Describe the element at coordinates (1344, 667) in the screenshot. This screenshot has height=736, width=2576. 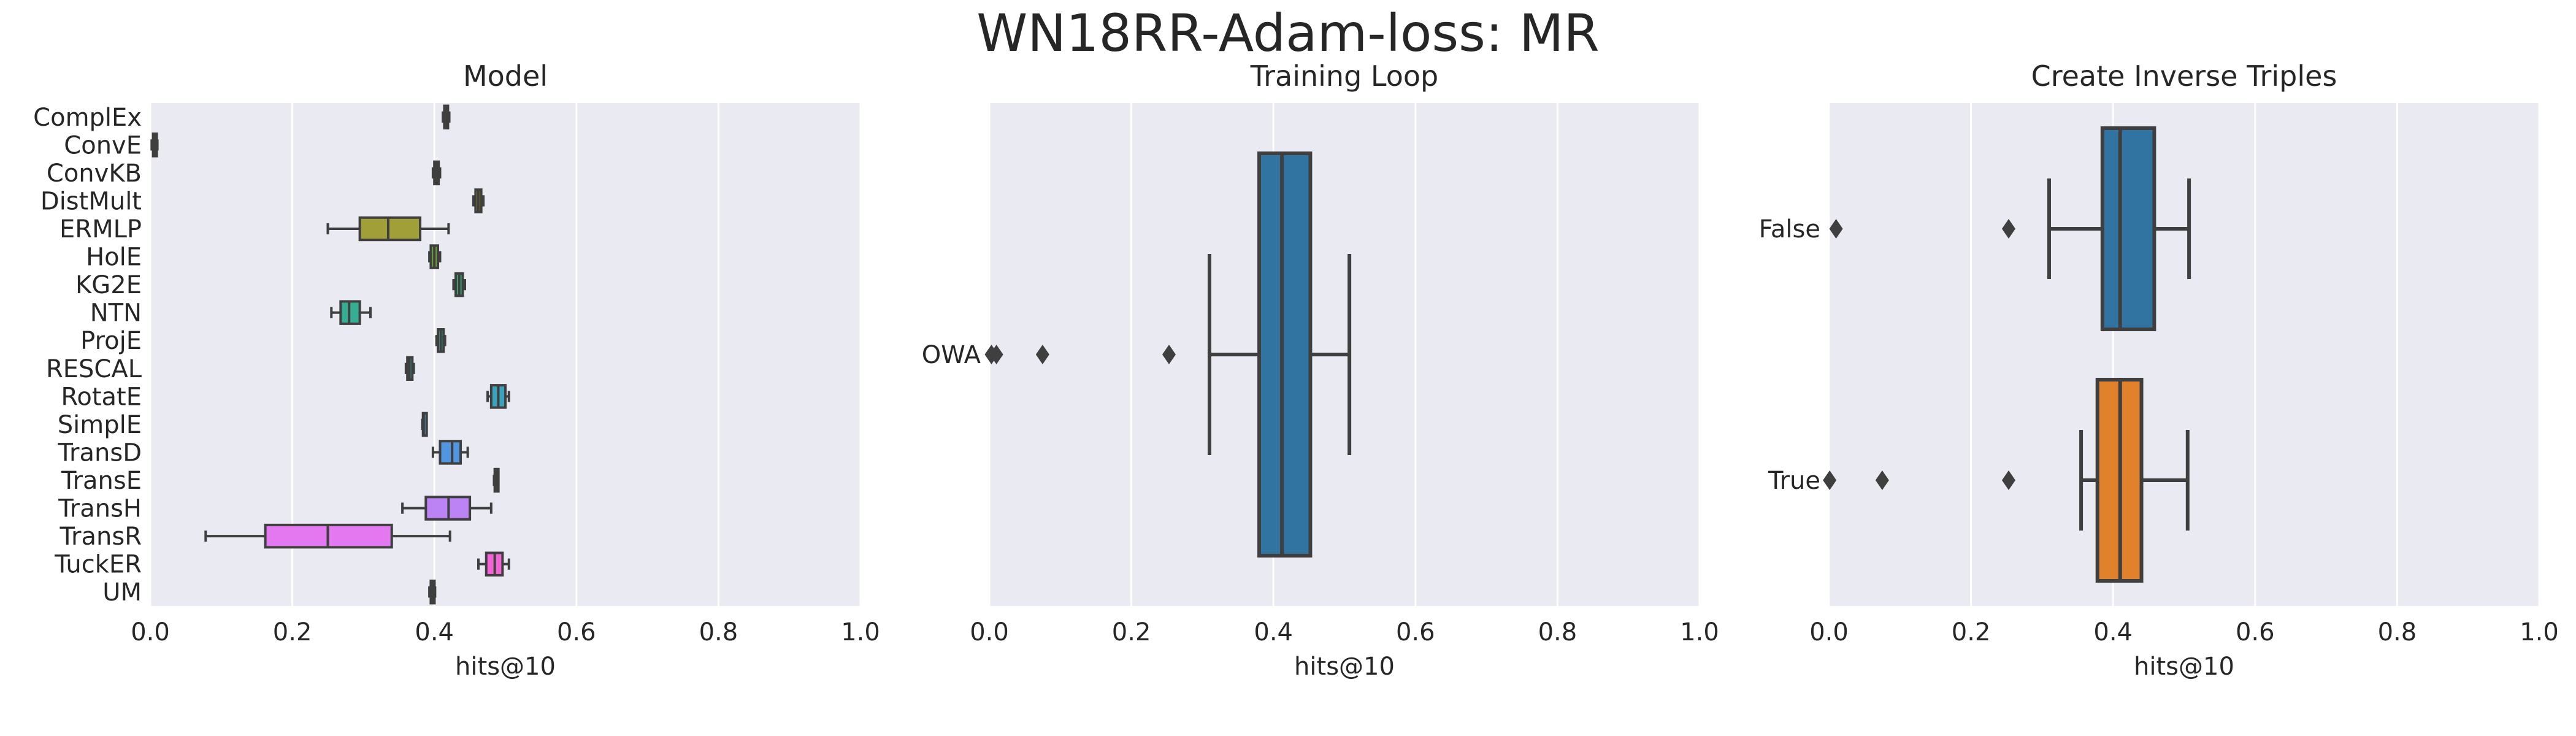
I see `x-axis-label-1: hits@10` at that location.